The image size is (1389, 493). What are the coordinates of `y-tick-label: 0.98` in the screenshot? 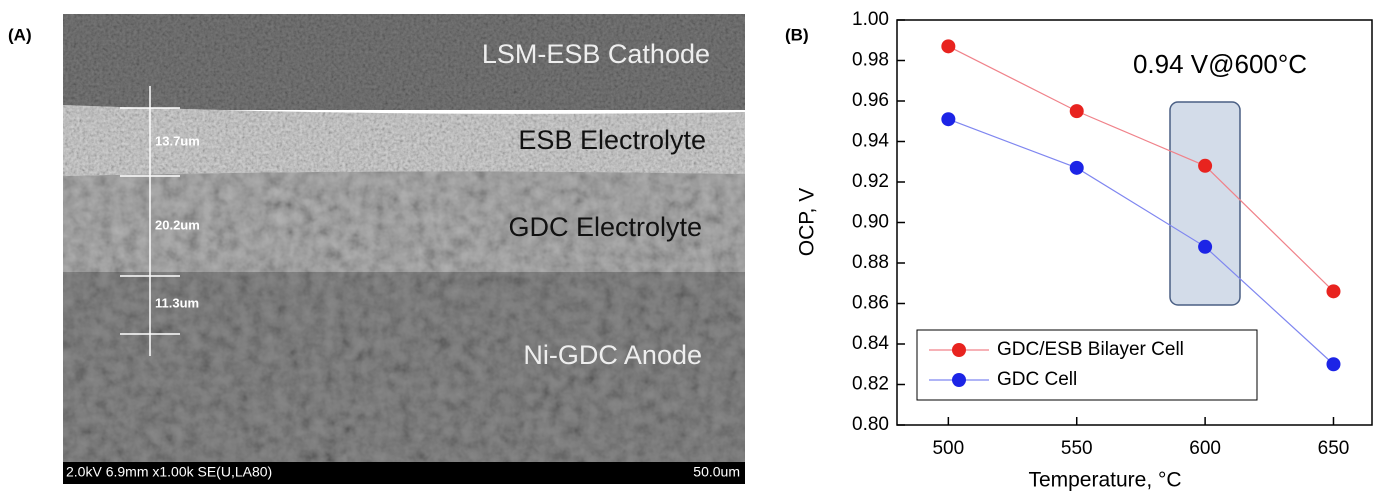 It's located at (870, 60).